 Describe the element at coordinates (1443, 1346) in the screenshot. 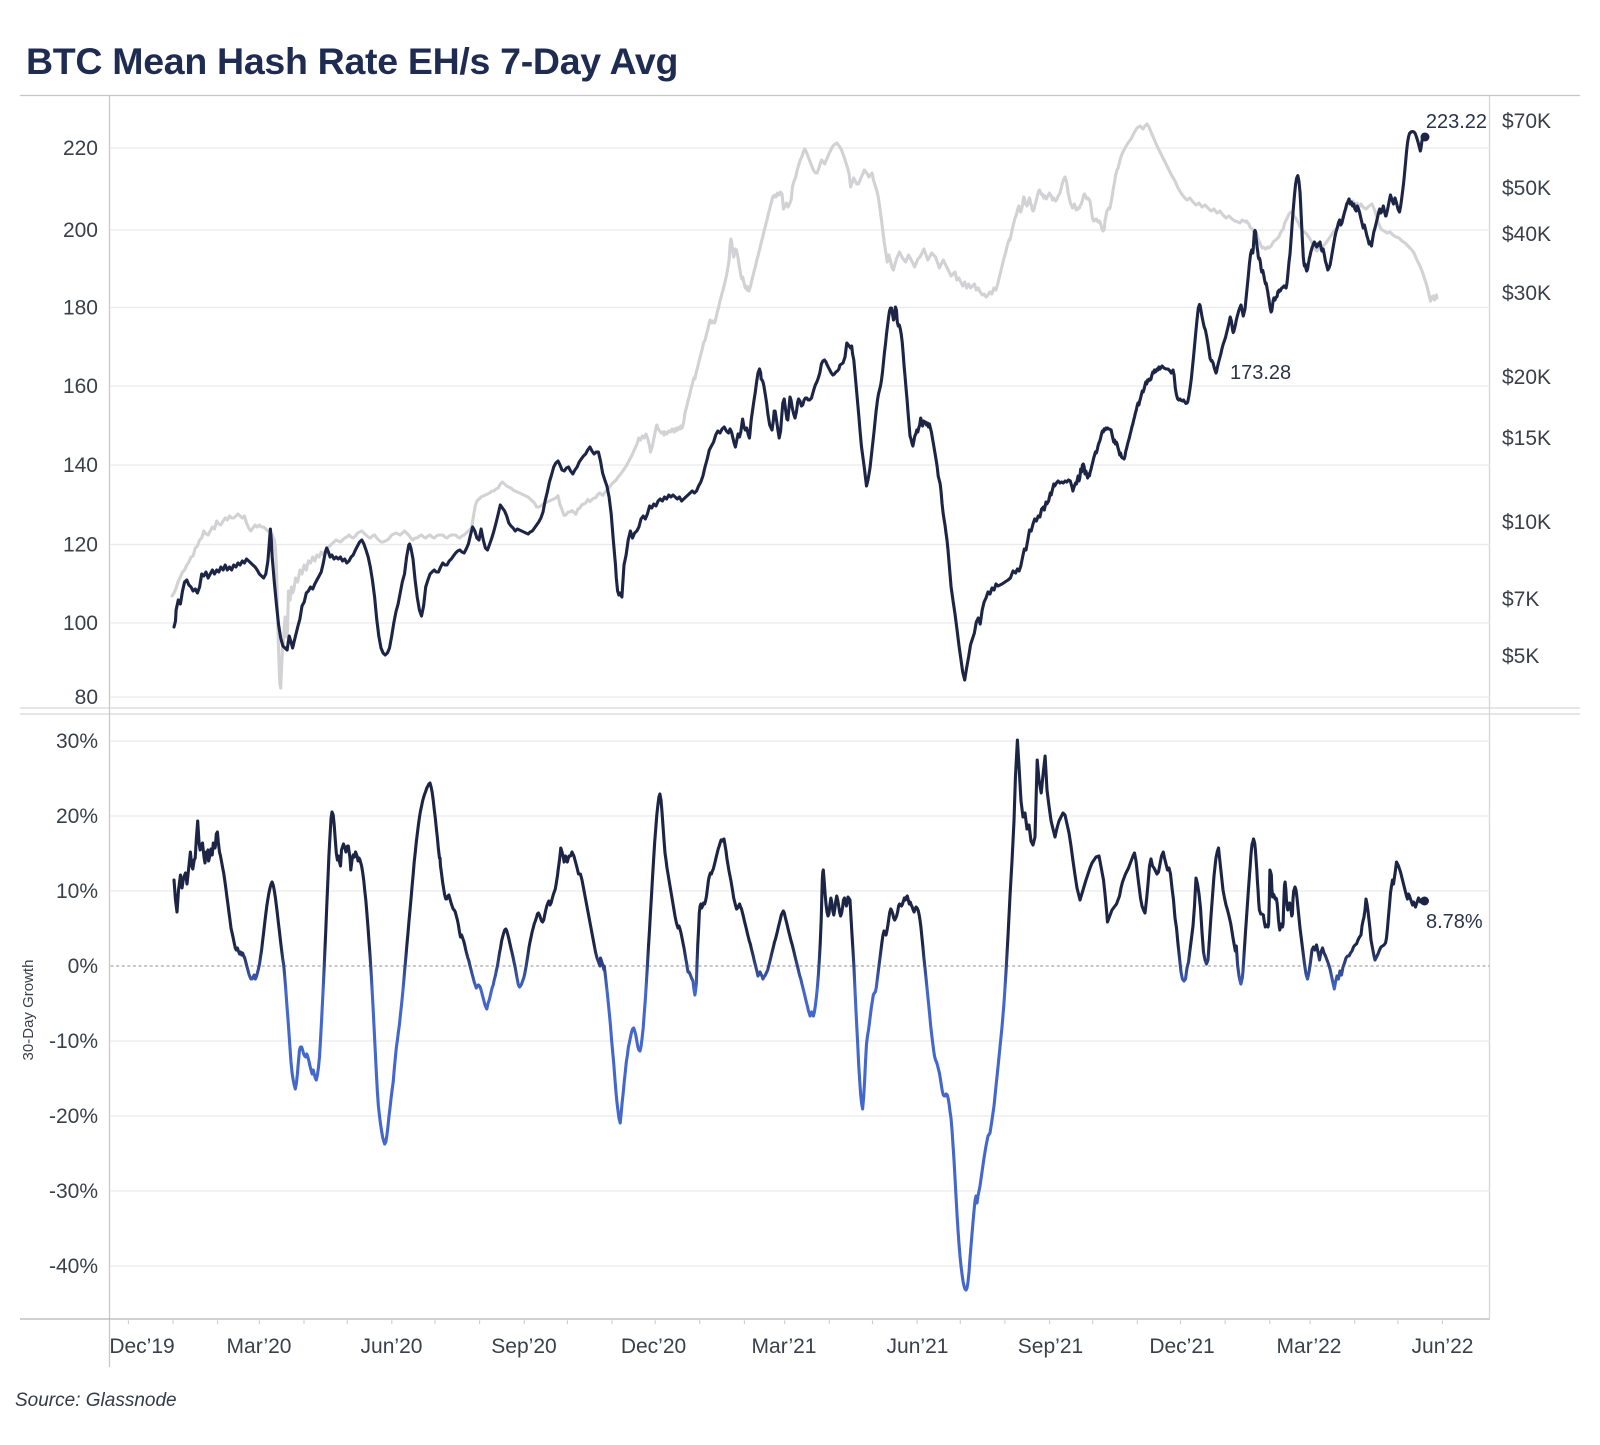

I see `svg-text: Jun’22` at that location.